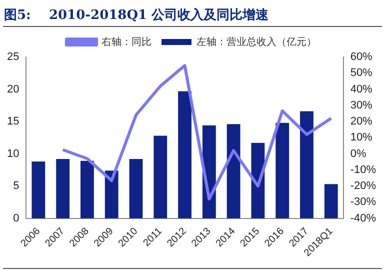 This screenshot has width=385, height=271. What do you see at coordinates (16, 186) in the screenshot?
I see `y-tick-label: 5` at bounding box center [16, 186].